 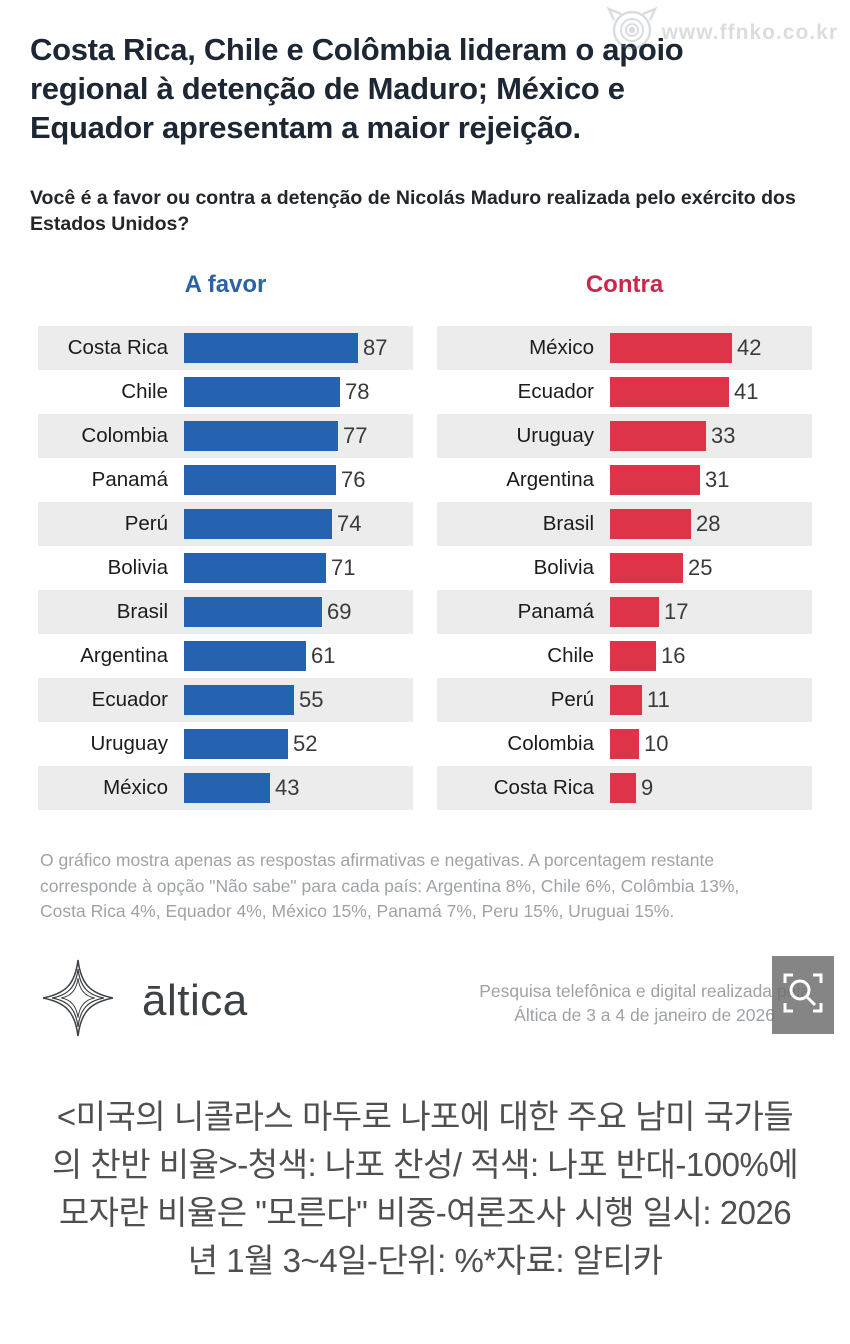 What do you see at coordinates (624, 284) in the screenshot?
I see `panel-header-contra: Contra` at bounding box center [624, 284].